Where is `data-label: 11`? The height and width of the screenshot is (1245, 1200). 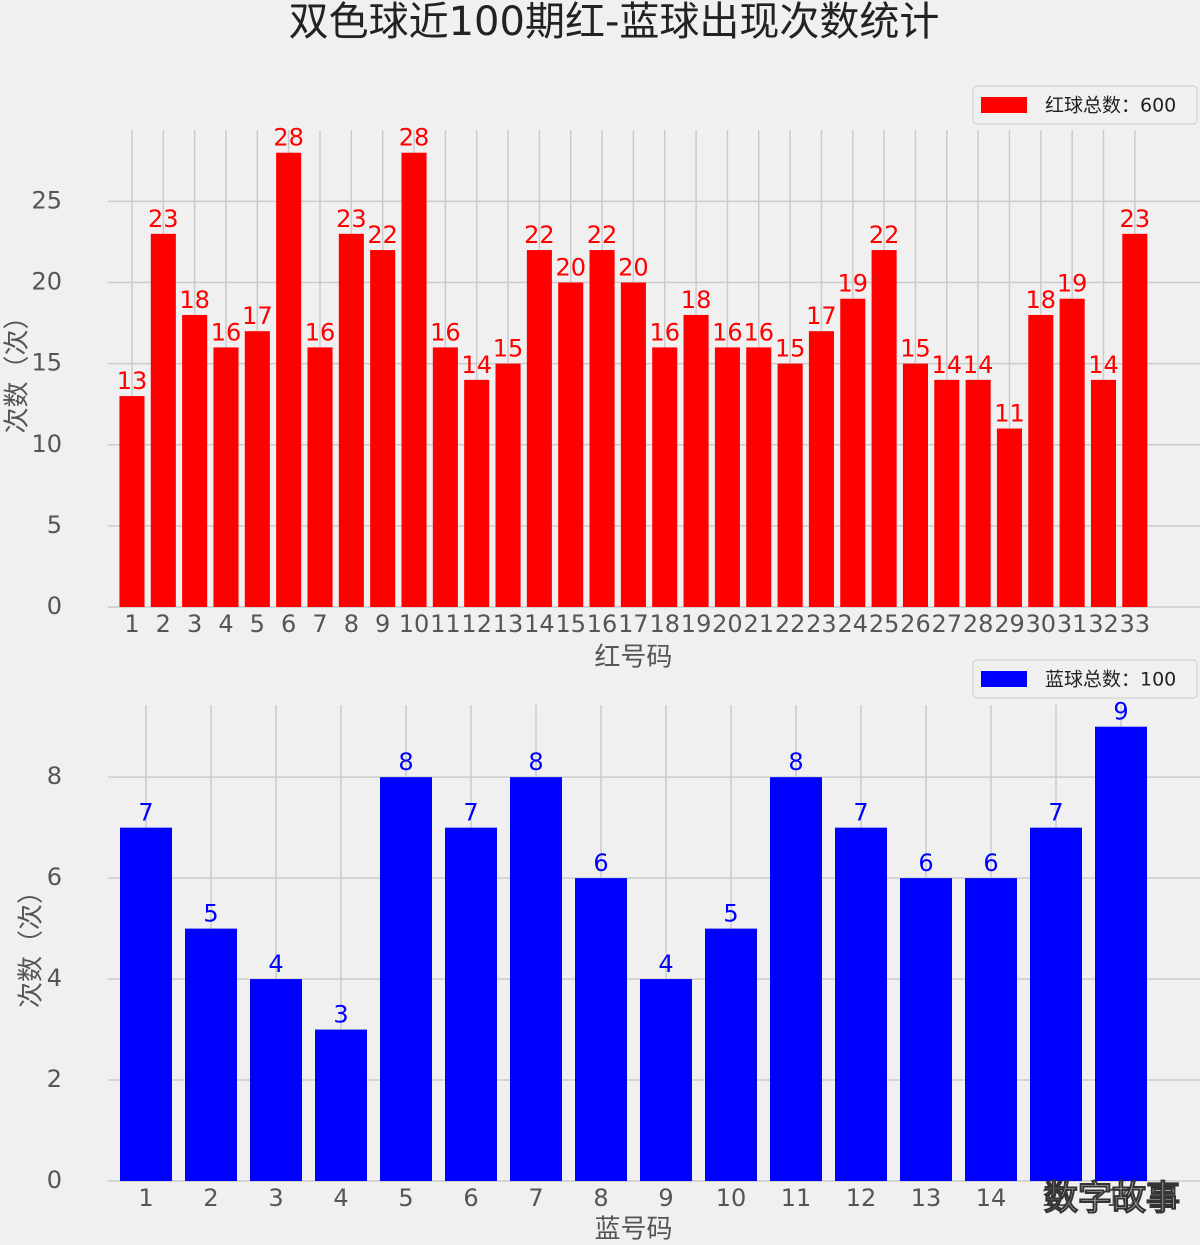
data-label: 11 is located at coordinates (1009, 414).